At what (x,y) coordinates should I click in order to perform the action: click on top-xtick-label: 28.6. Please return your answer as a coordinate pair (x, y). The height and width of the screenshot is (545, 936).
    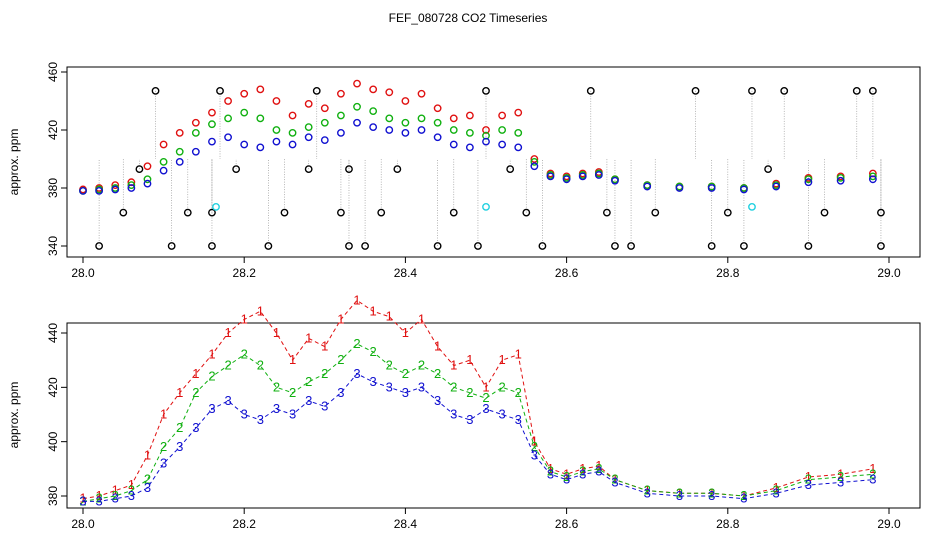
    Looking at the image, I should click on (567, 273).